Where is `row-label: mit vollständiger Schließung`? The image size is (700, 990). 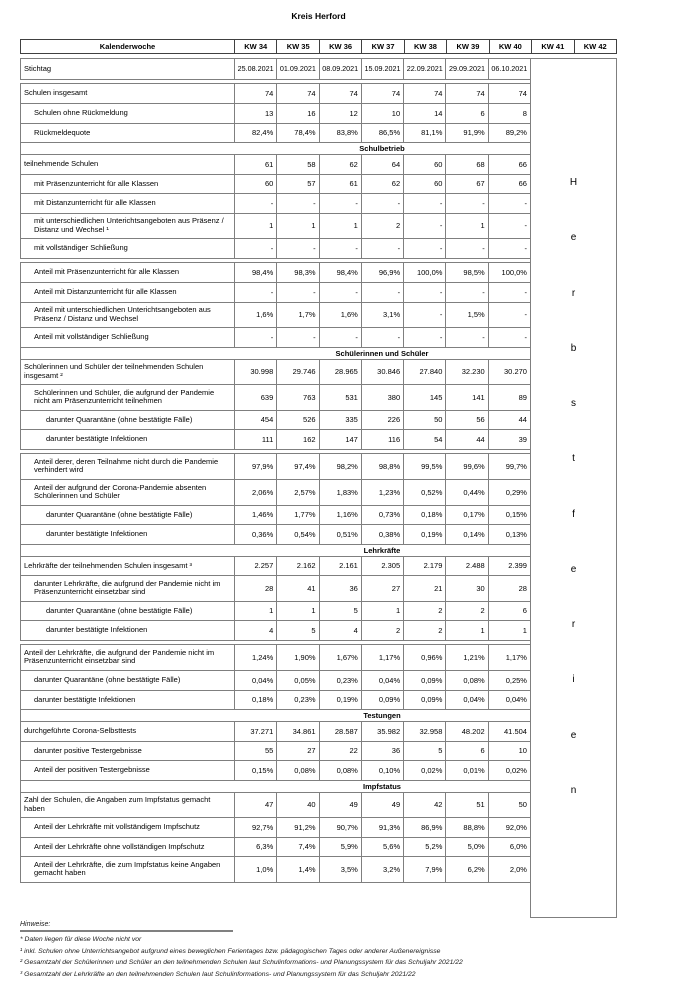
row-label: mit vollständiger Schließung is located at coordinates (127, 248).